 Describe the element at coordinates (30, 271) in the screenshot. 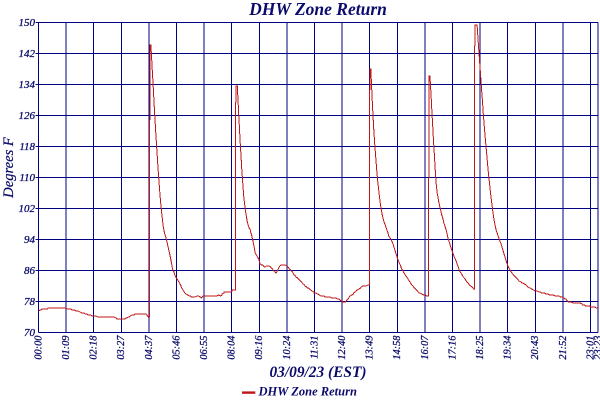

I see `svg-text: 86` at that location.